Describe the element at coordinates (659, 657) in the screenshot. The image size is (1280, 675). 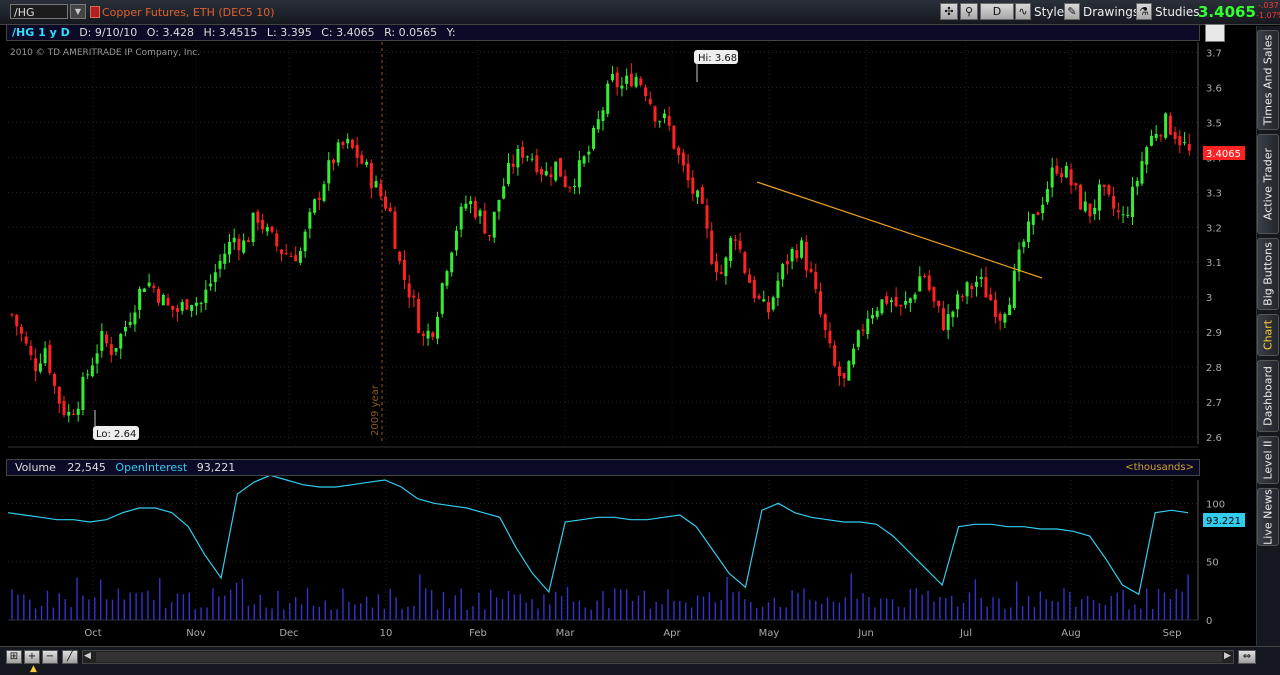
I see `scrollbar-thumb` at that location.